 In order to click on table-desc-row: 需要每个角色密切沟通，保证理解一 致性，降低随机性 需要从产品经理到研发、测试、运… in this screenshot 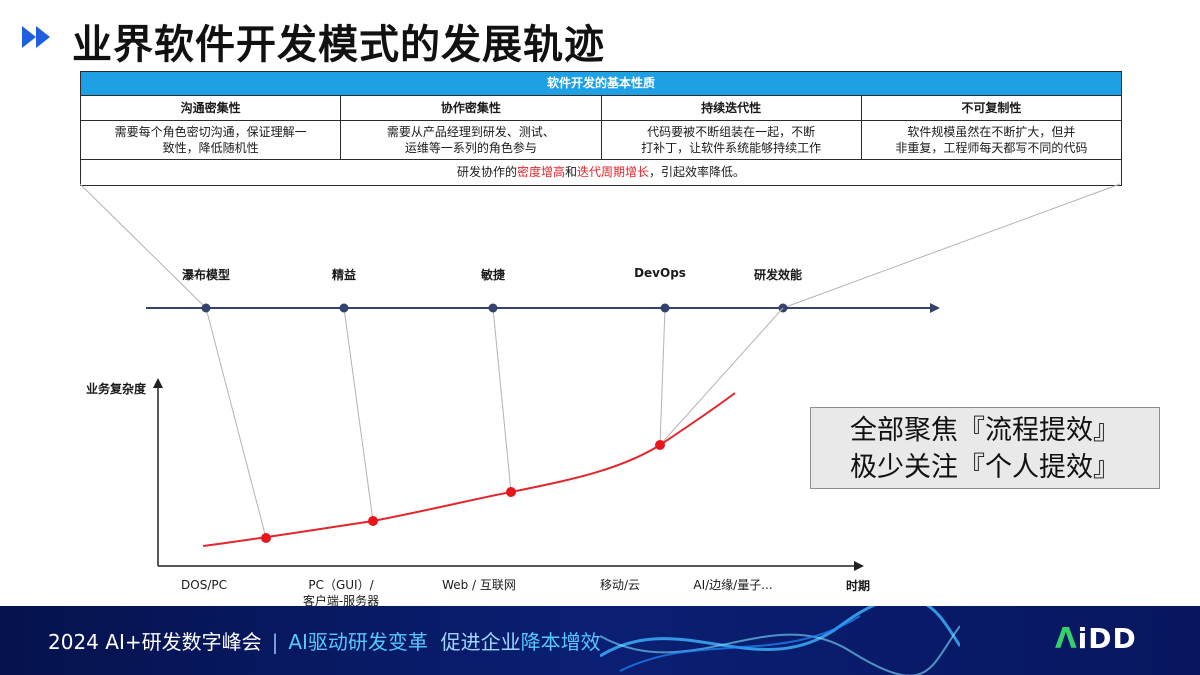, I will do `click(601, 140)`.